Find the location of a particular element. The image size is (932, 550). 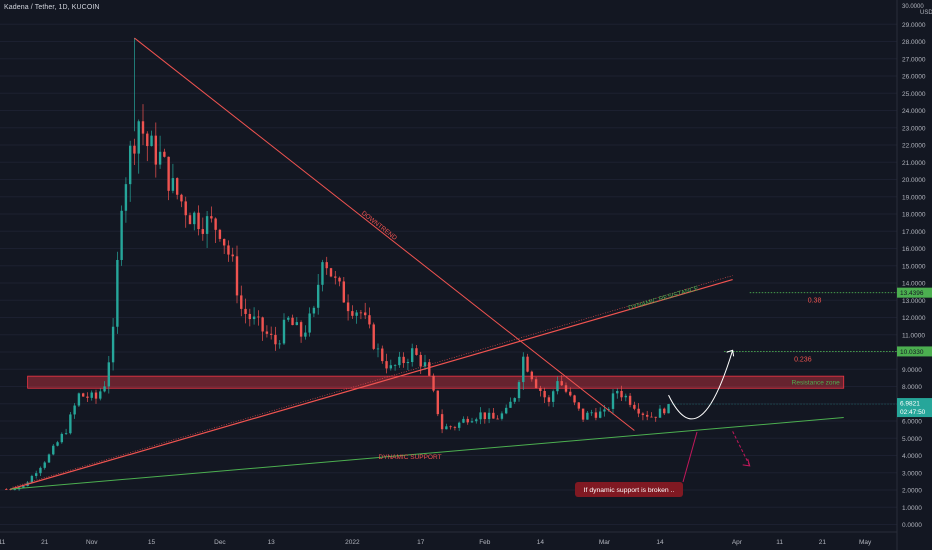

y-tick-label: 6.0000 is located at coordinates (912, 422).